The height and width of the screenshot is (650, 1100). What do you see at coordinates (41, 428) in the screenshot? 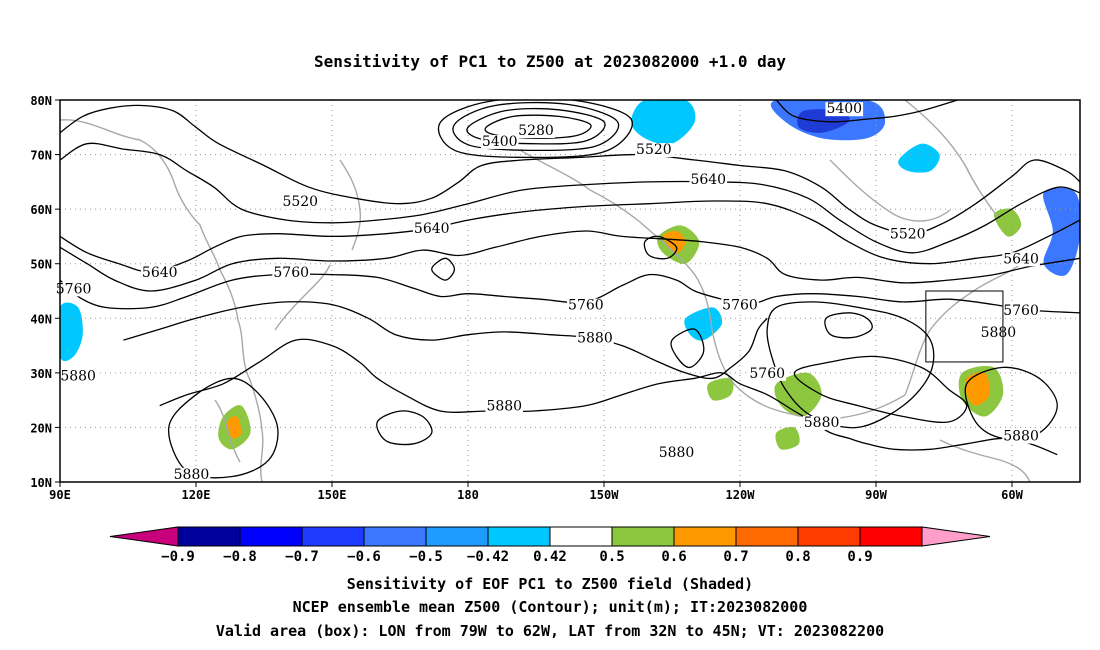
I see `latitude-tick-label: 20N` at bounding box center [41, 428].